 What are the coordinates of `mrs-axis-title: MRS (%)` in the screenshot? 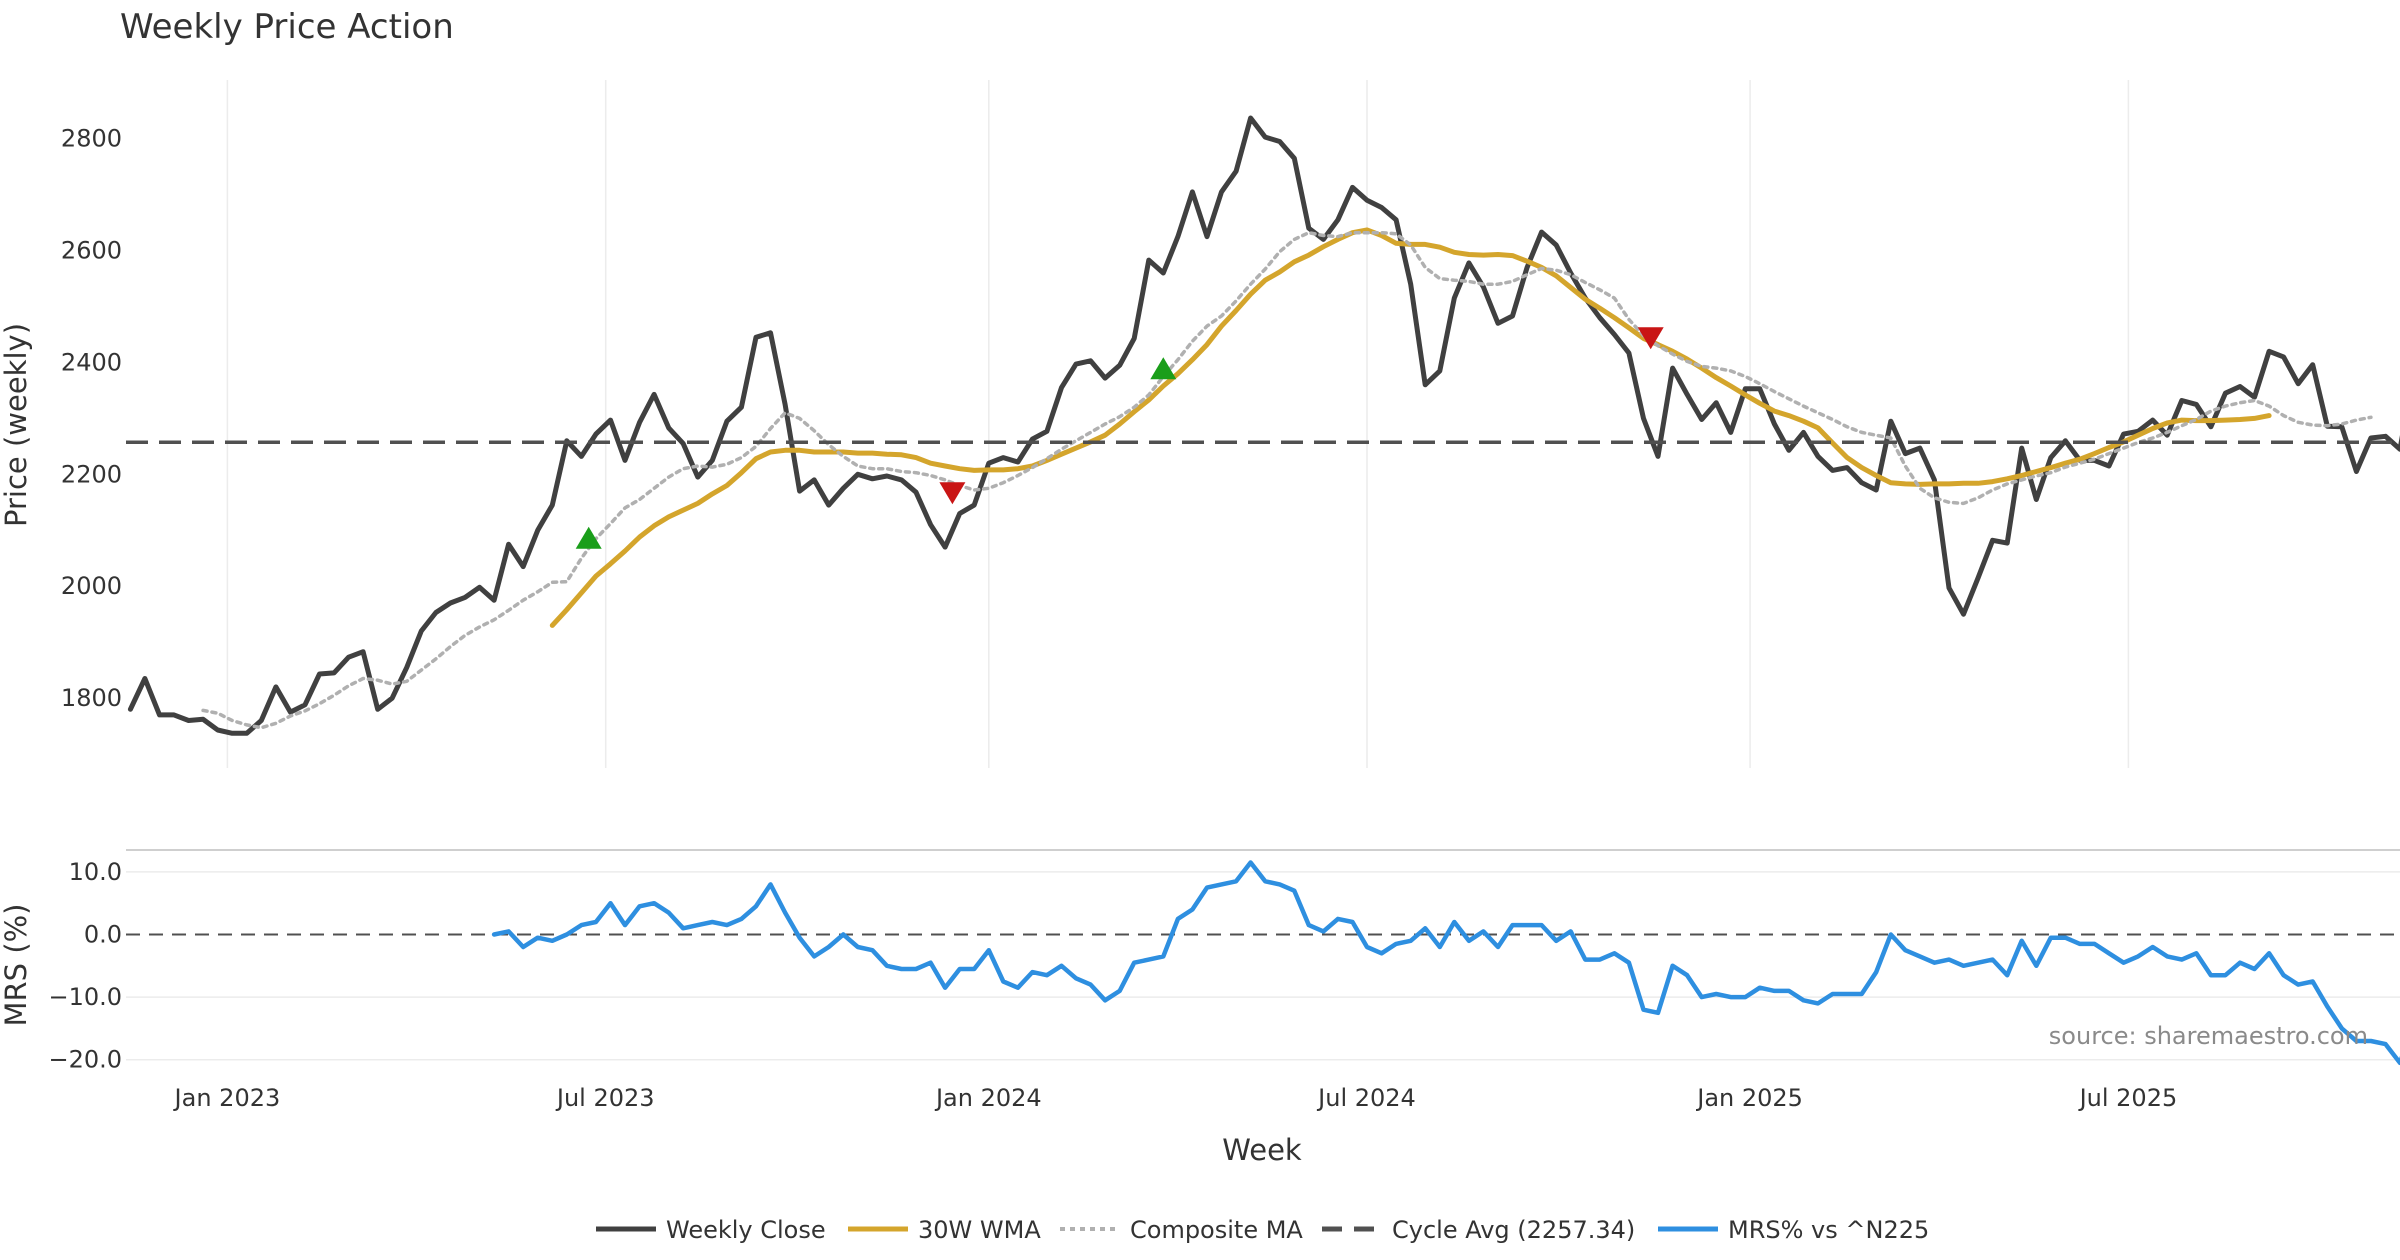 It's located at (16, 965).